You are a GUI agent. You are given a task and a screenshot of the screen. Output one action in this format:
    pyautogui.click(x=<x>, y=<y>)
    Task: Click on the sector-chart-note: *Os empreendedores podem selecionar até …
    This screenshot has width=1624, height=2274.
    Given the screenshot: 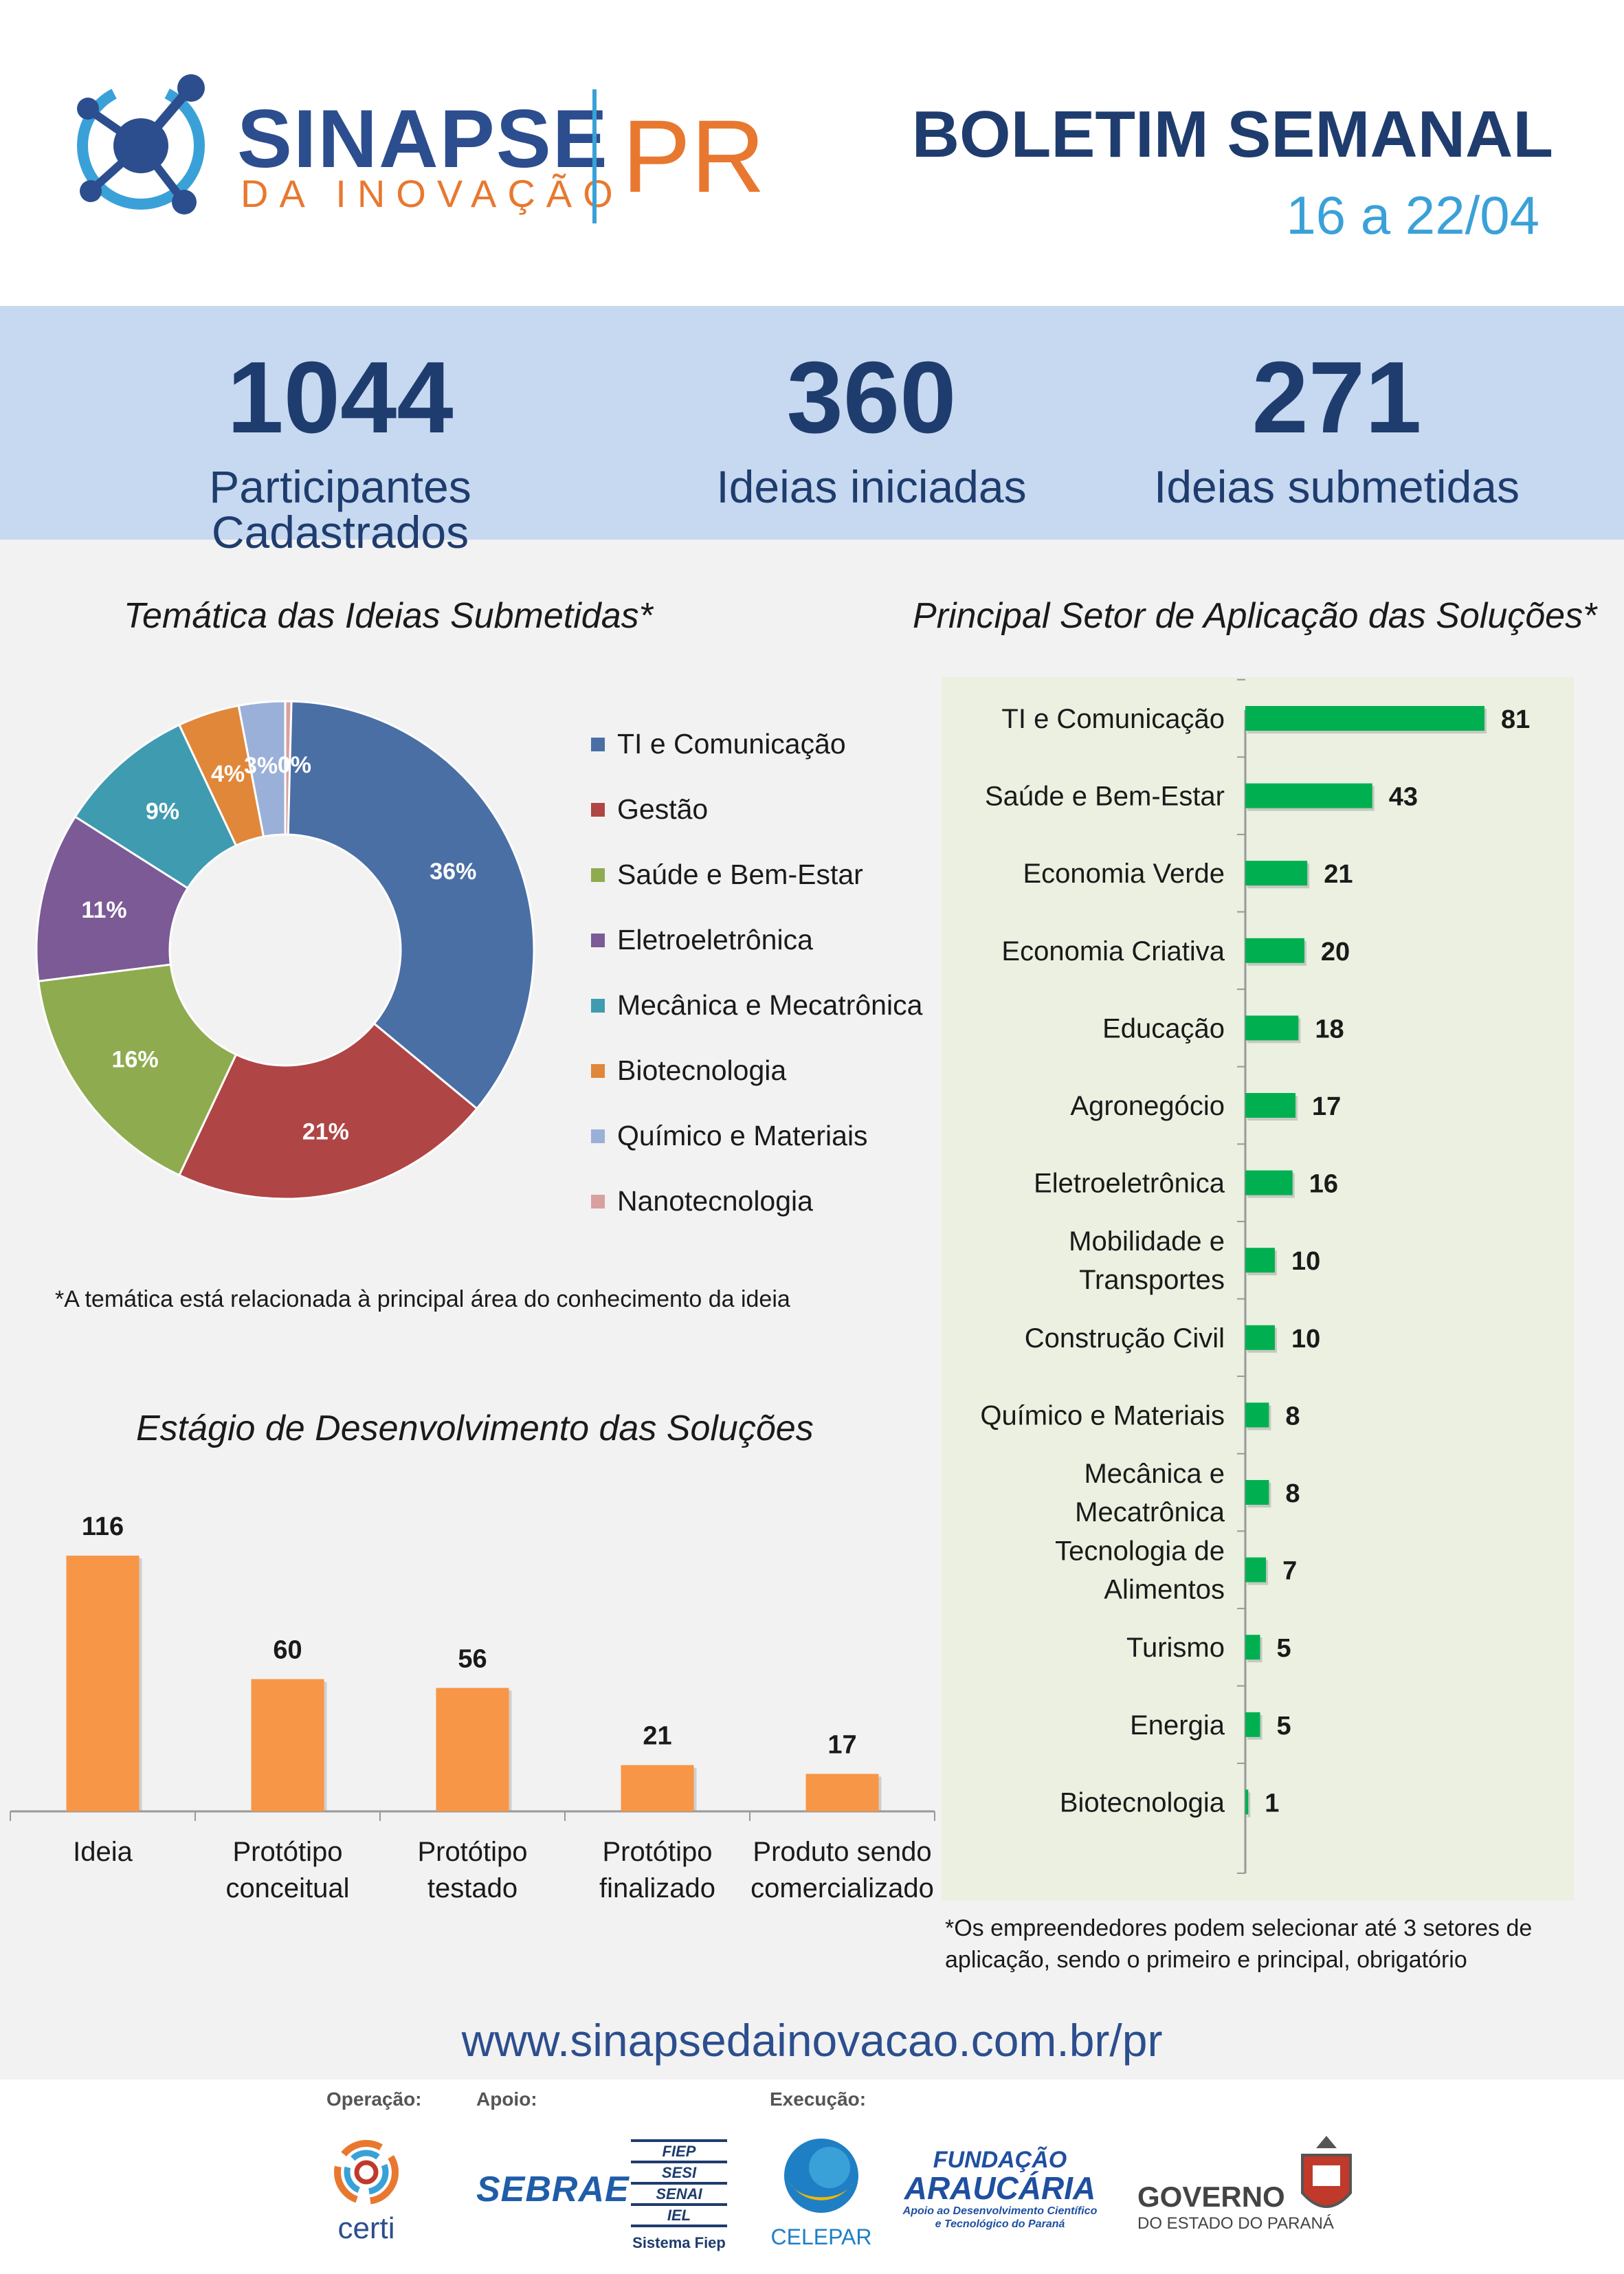 What is the action you would take?
    pyautogui.click(x=1239, y=1944)
    